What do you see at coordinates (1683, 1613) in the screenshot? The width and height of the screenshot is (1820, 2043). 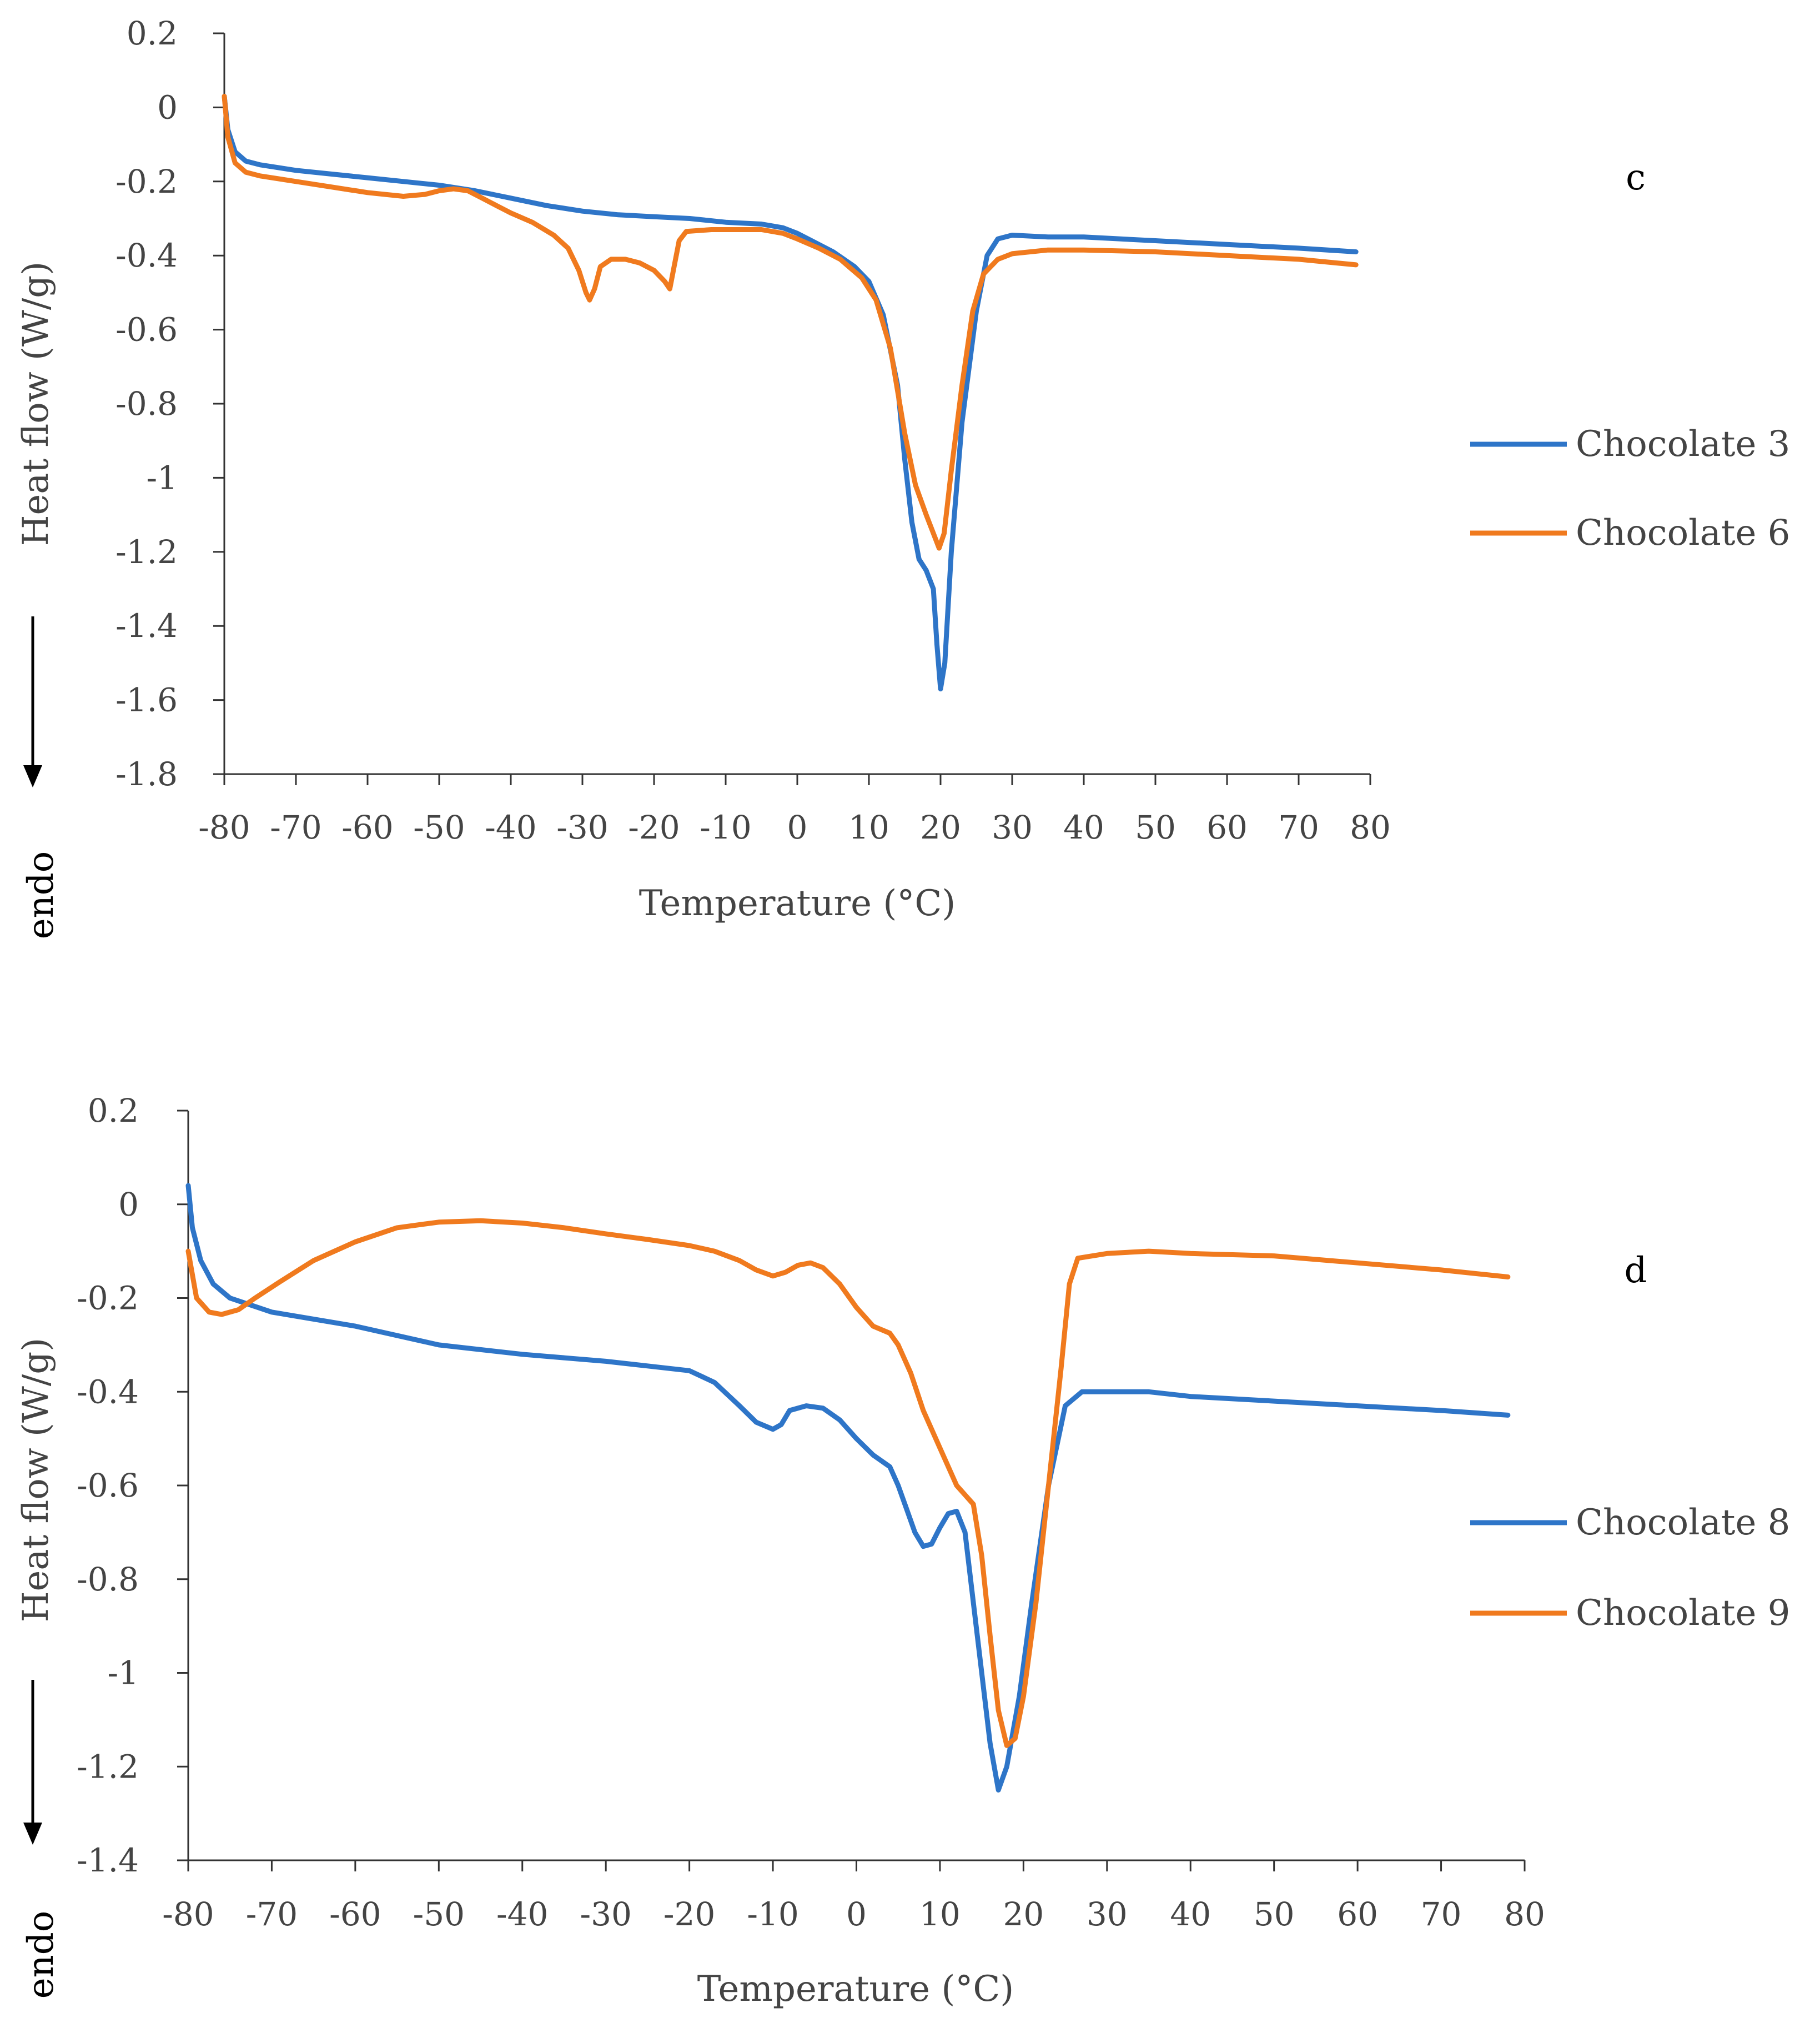 I see `legend-label: Chocolate 9` at bounding box center [1683, 1613].